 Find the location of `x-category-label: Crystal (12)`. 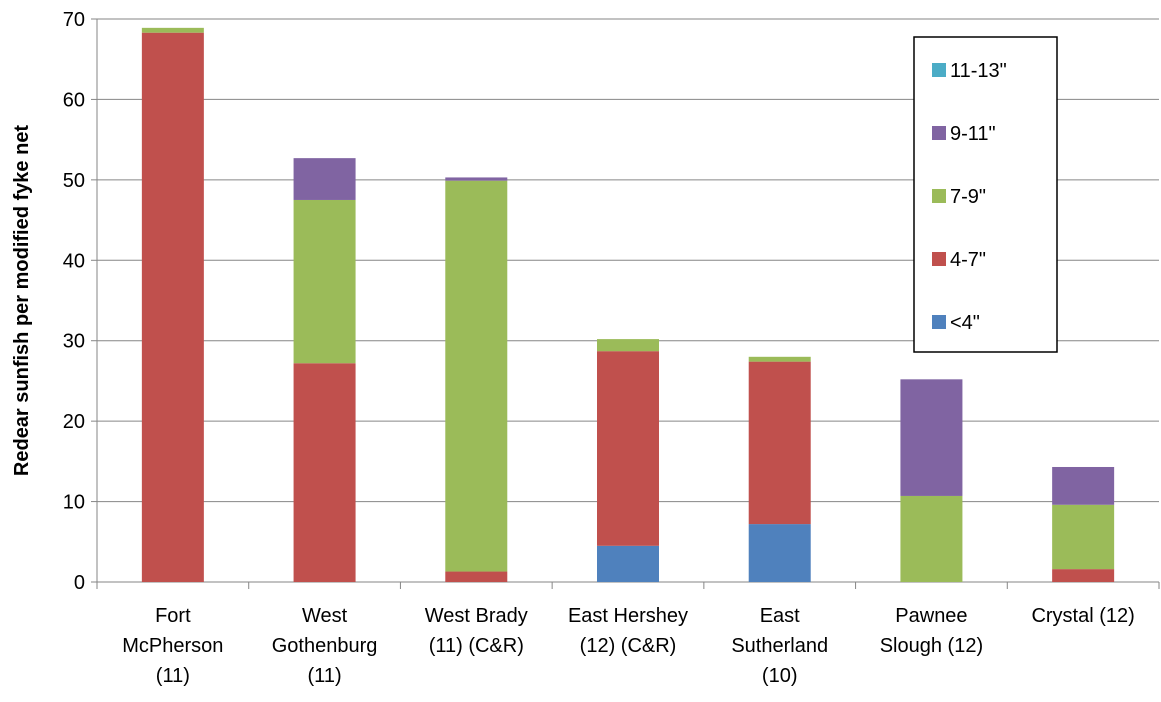

x-category-label: Crystal (12) is located at coordinates (1082, 616).